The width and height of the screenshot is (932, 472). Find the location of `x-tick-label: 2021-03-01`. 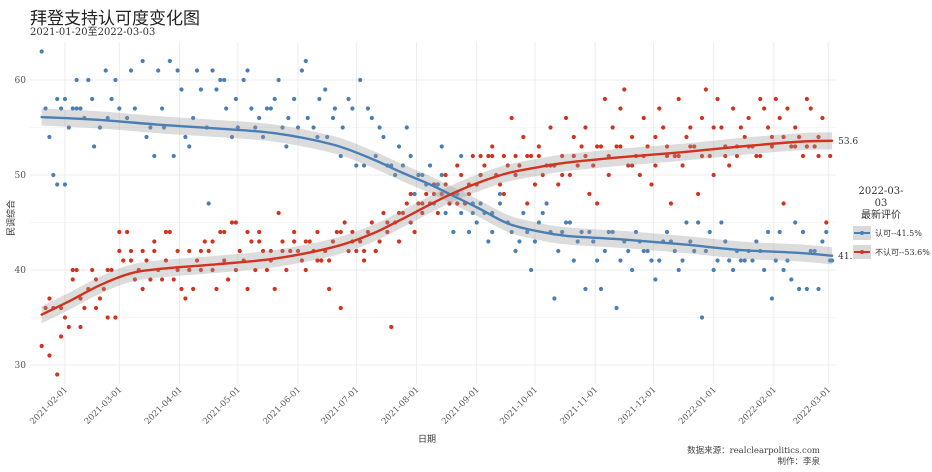

x-tick-label: 2021-03-01 is located at coordinates (104, 406).